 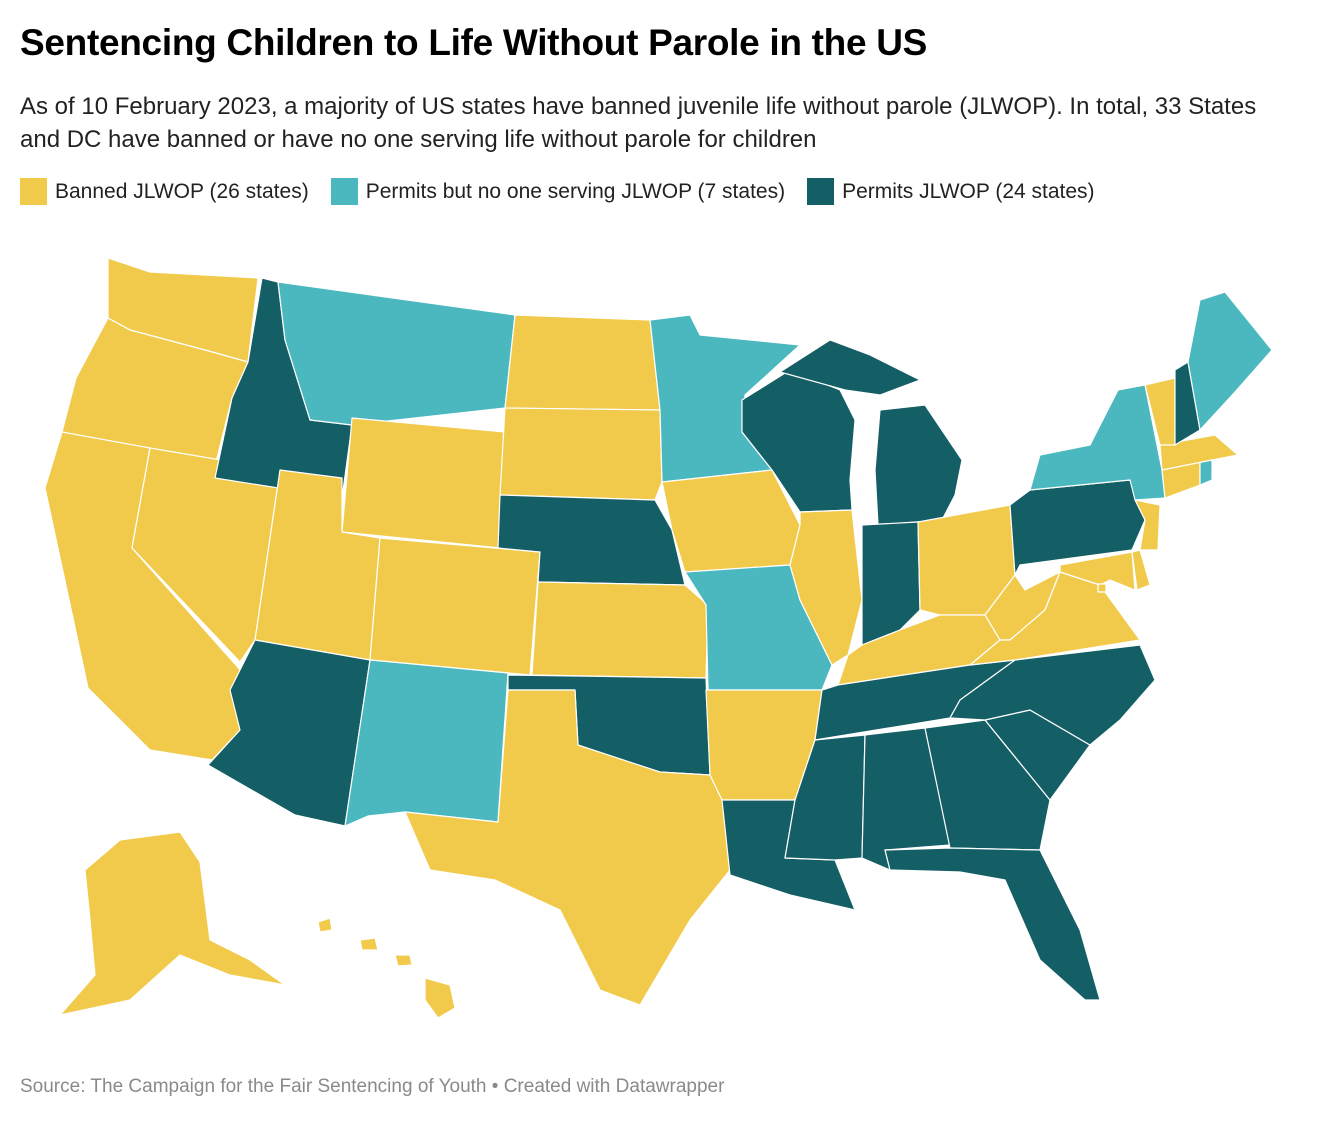 What do you see at coordinates (1230, 361) in the screenshot?
I see `state-ME` at bounding box center [1230, 361].